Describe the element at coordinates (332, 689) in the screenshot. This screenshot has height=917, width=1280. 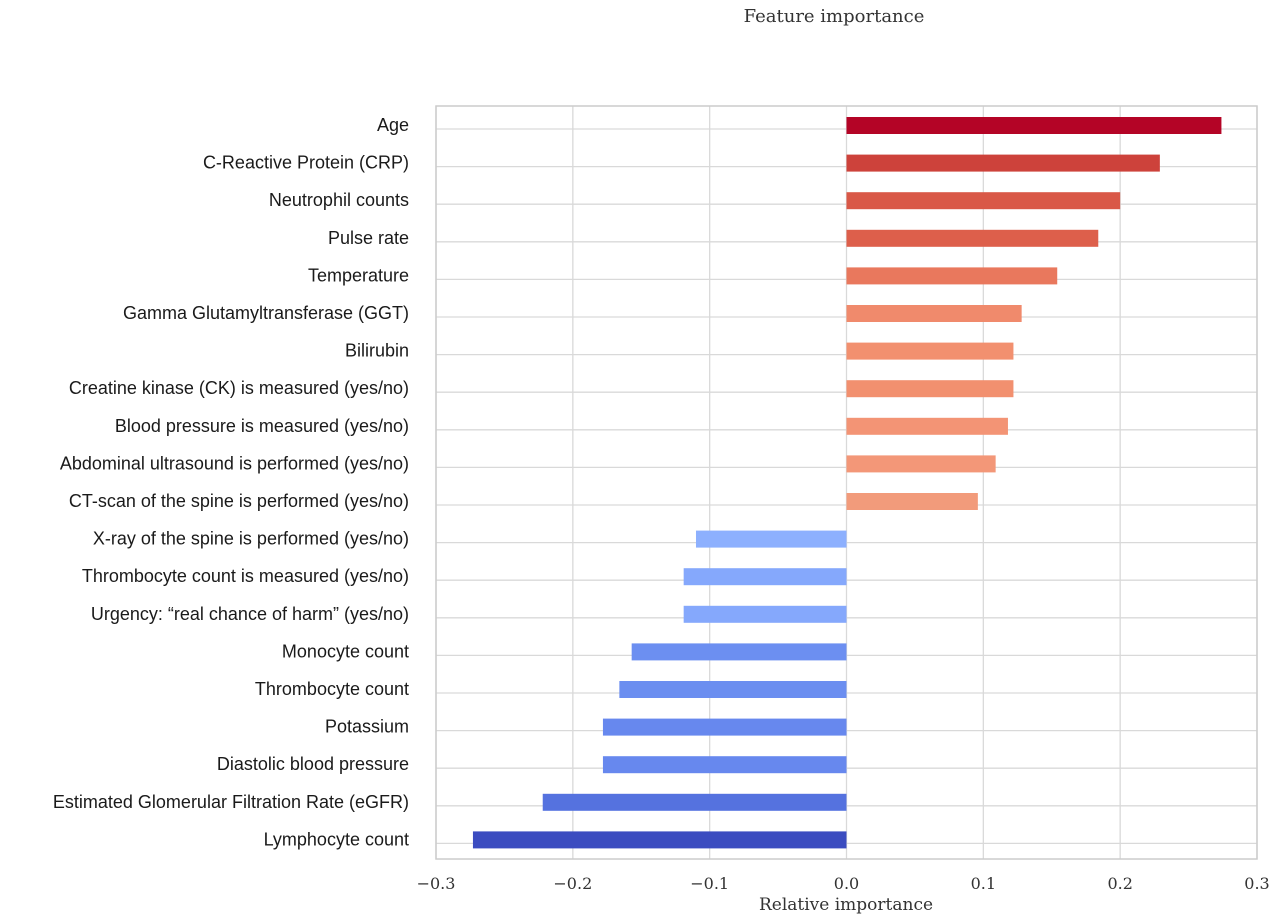
I see `category-label: Thrombocyte count` at that location.